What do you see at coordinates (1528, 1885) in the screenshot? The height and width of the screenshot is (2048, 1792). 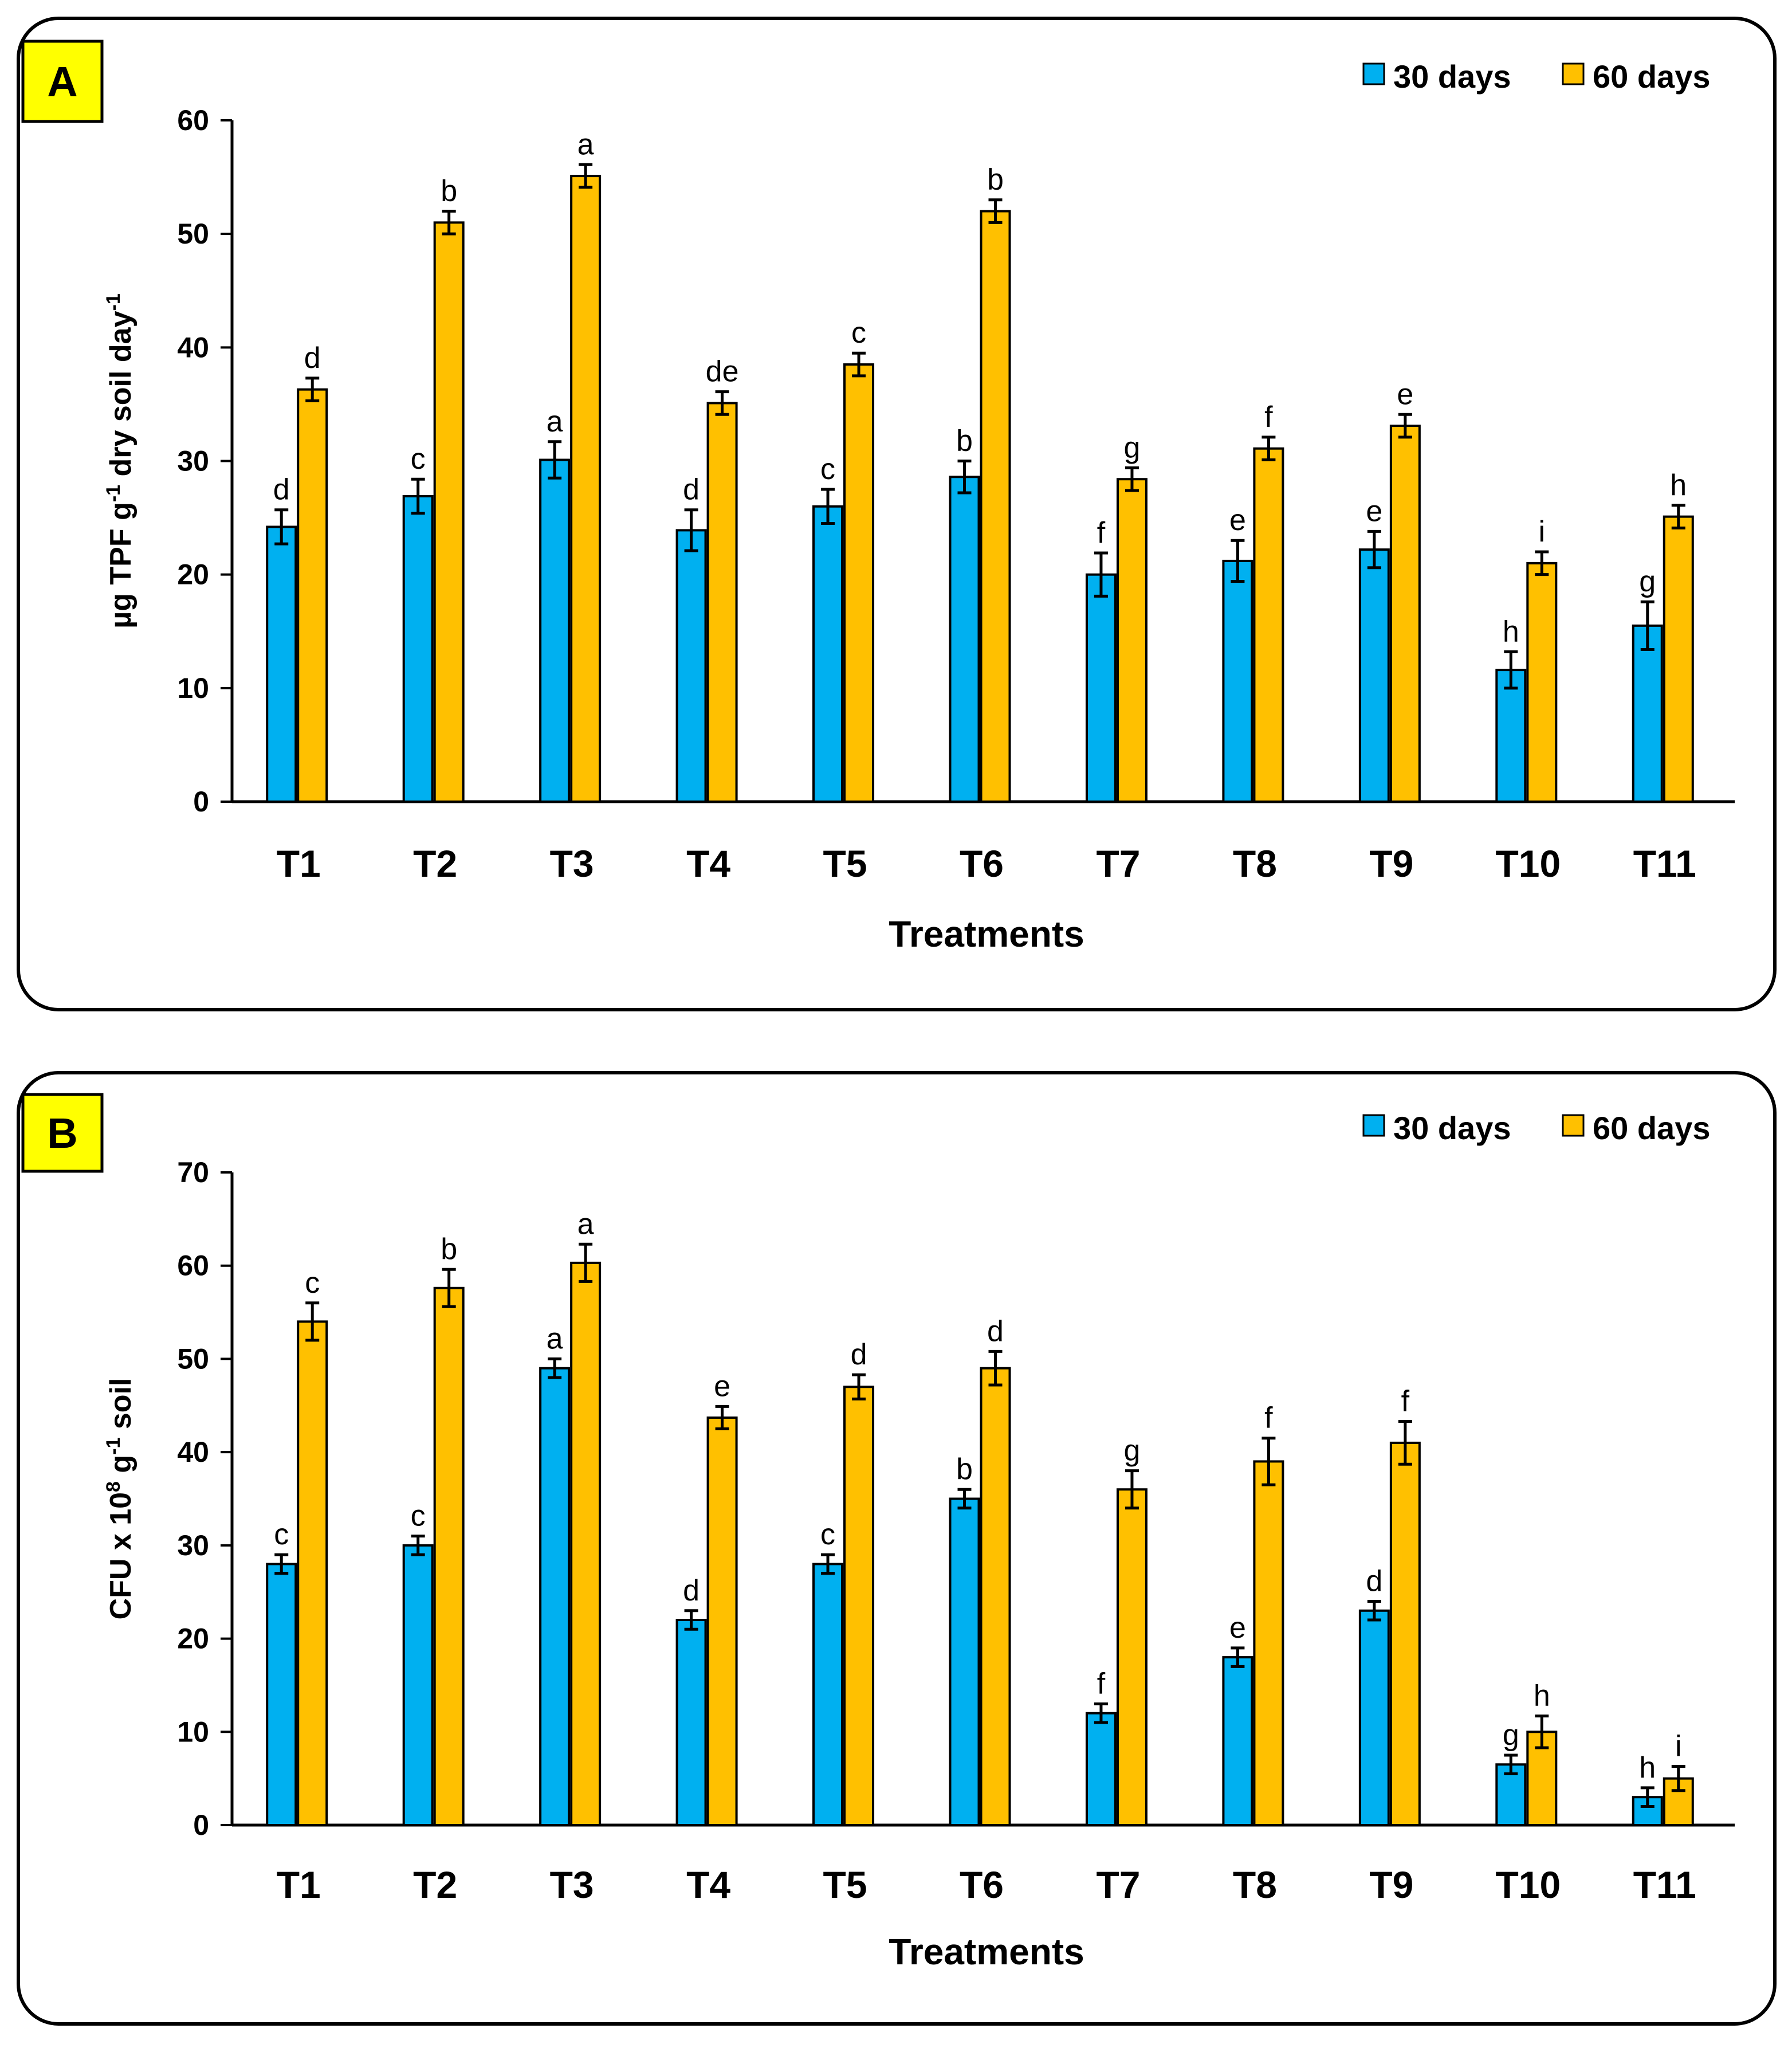 I see `x-tick-label: T10` at bounding box center [1528, 1885].